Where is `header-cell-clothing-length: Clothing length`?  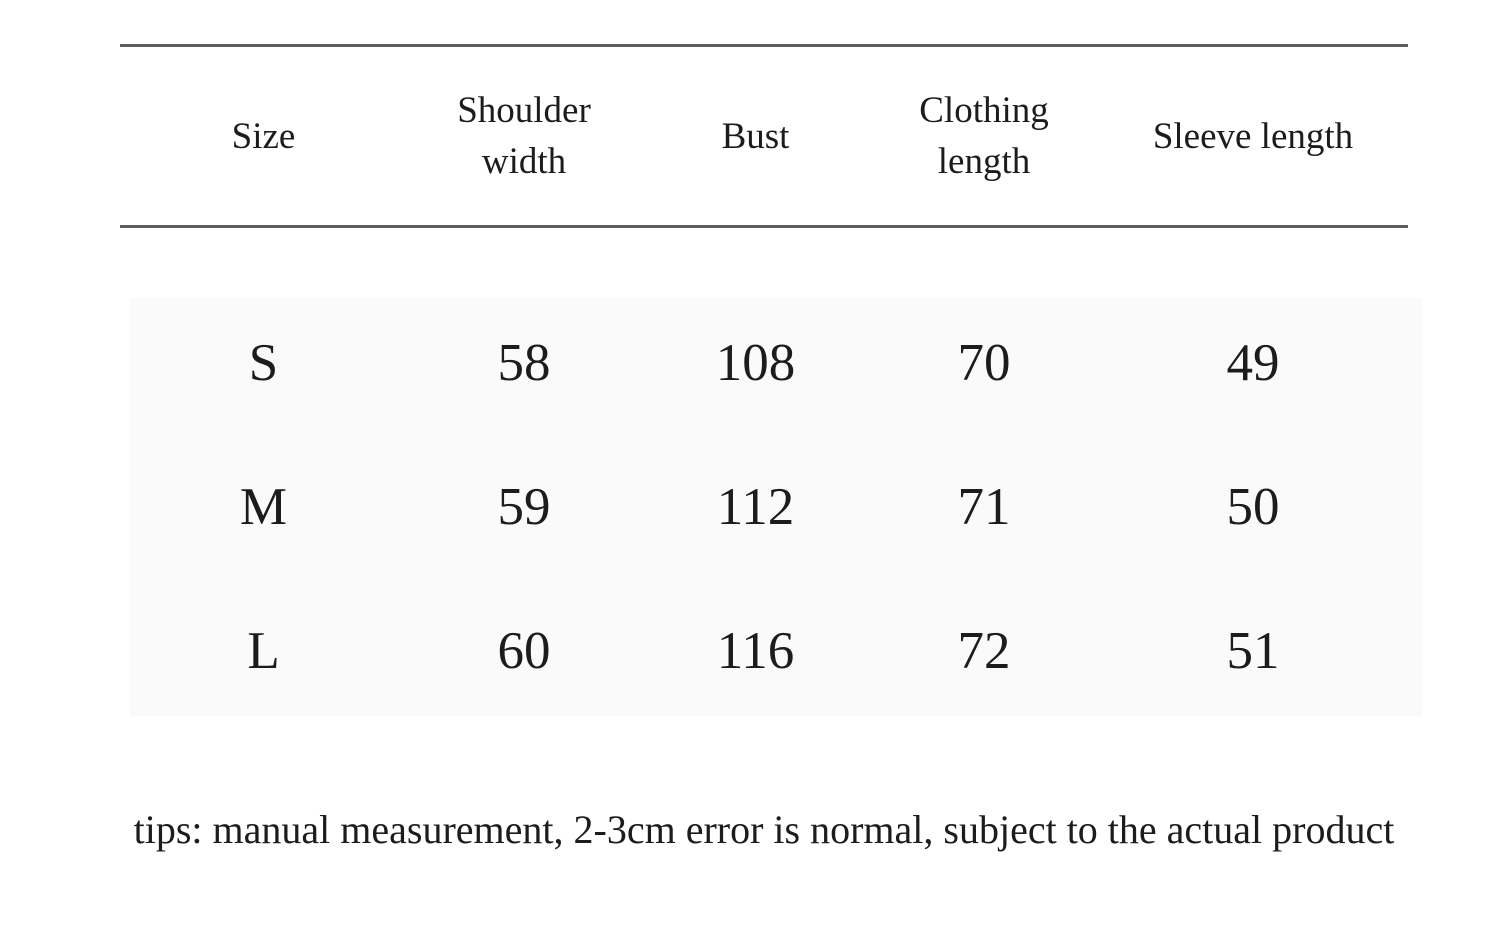
header-cell-clothing-length: Clothing length is located at coordinates (984, 136).